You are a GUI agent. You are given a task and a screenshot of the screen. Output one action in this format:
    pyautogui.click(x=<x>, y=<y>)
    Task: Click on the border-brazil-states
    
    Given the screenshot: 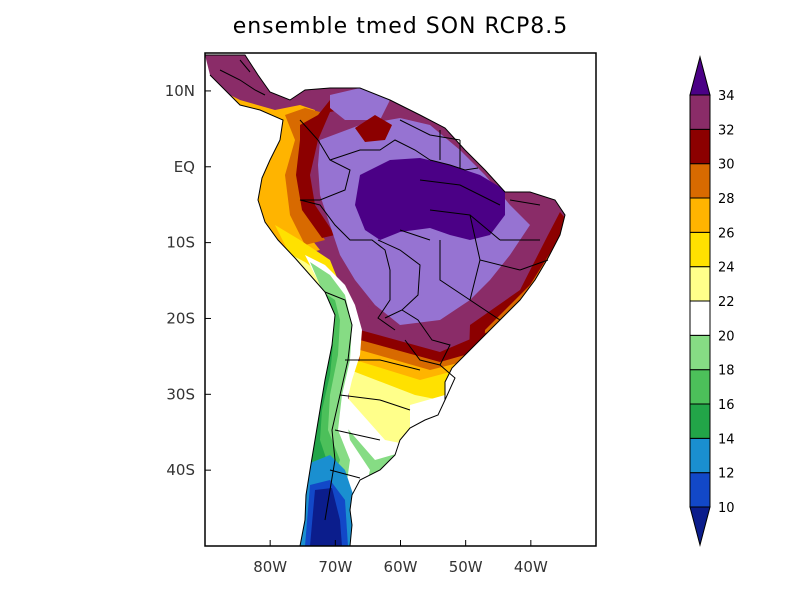 What is the action you would take?
    pyautogui.click(x=474, y=220)
    